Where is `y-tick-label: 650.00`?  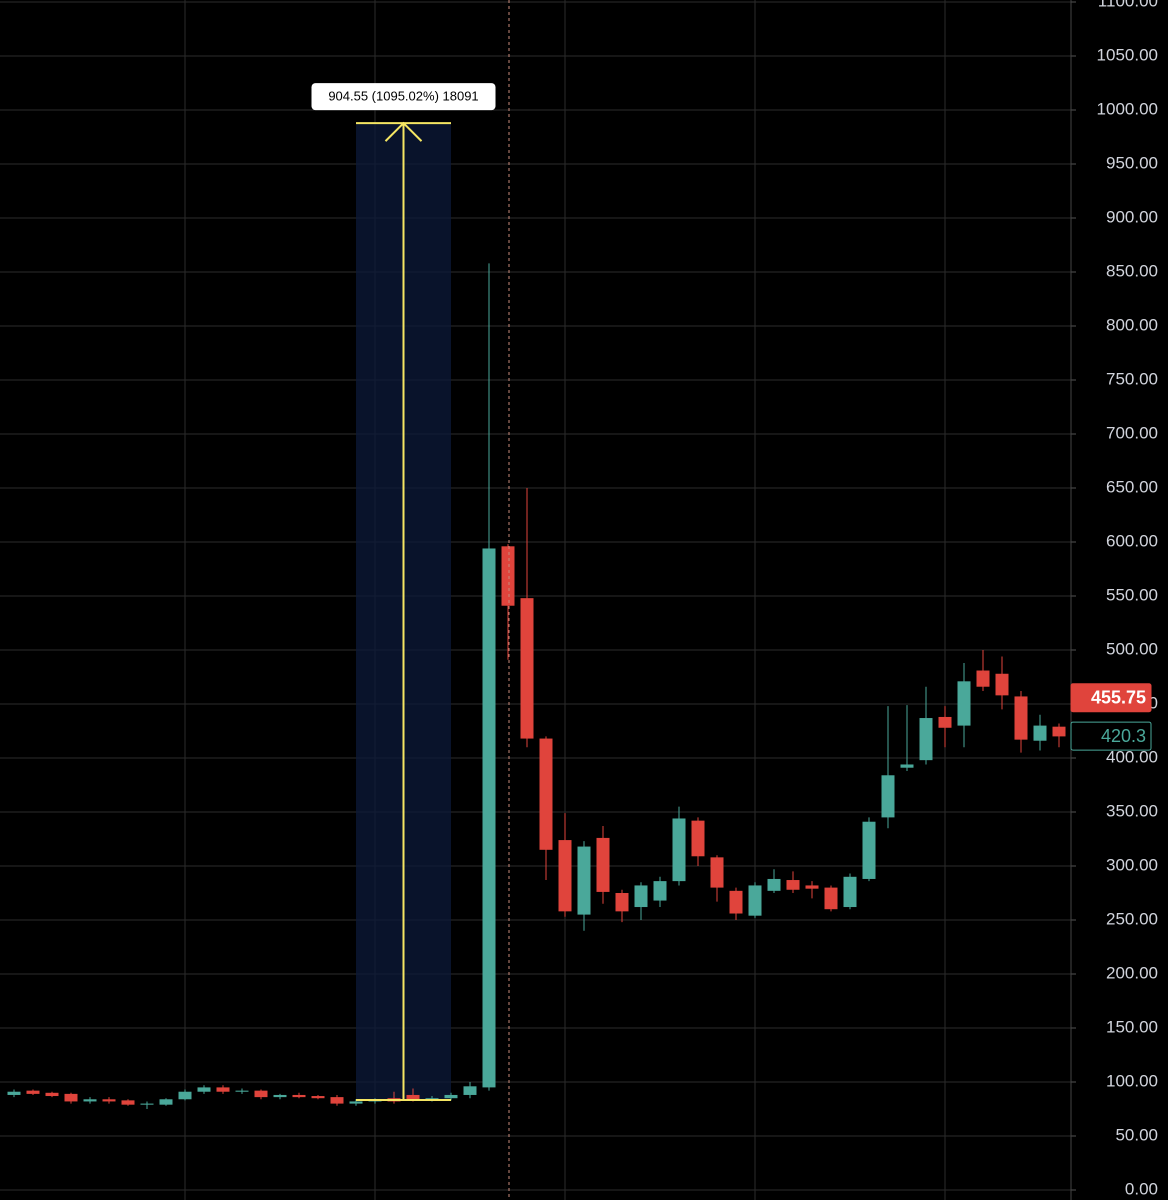 y-tick-label: 650.00 is located at coordinates (1132, 486).